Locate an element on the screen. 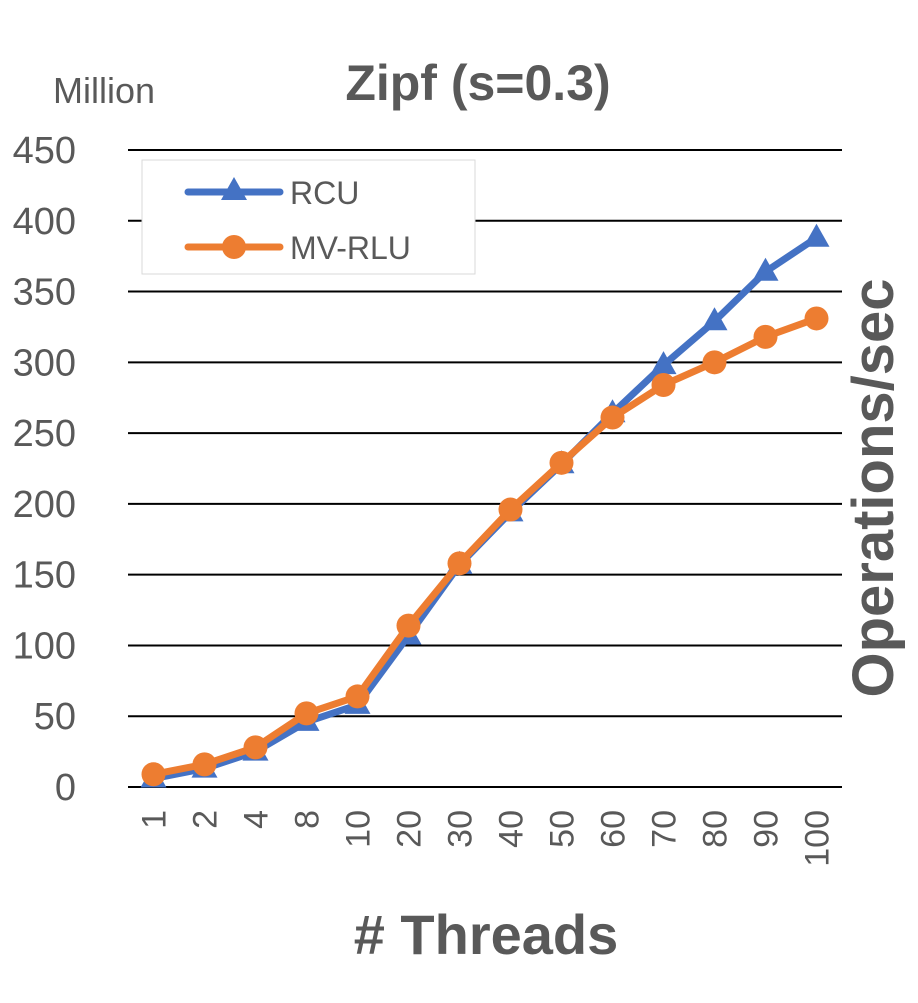 This screenshot has width=918, height=1003. y-tick-label: 250 is located at coordinates (44, 434).